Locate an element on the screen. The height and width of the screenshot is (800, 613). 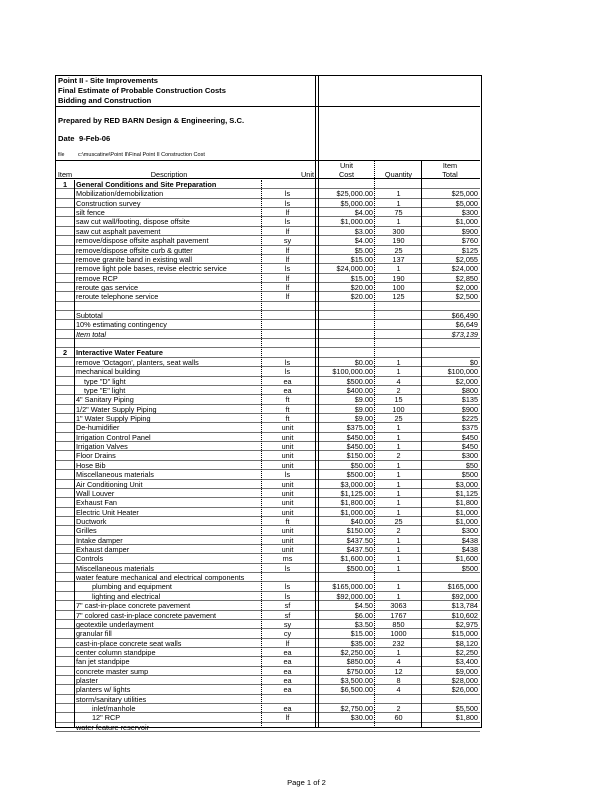
divider is located at coordinates (268, 160).